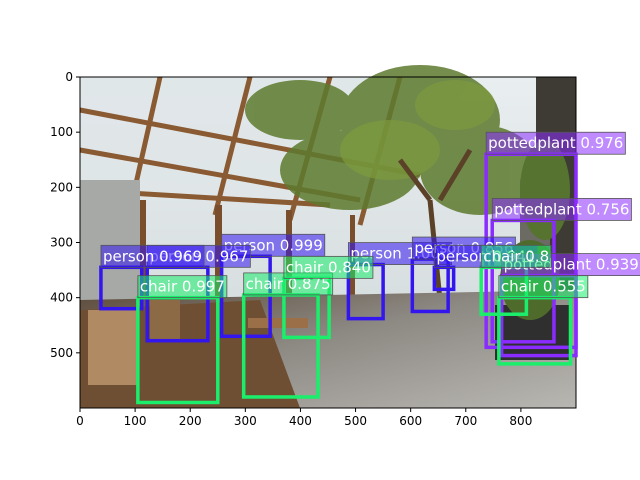  I want to click on x-tick-label: 500, so click(355, 421).